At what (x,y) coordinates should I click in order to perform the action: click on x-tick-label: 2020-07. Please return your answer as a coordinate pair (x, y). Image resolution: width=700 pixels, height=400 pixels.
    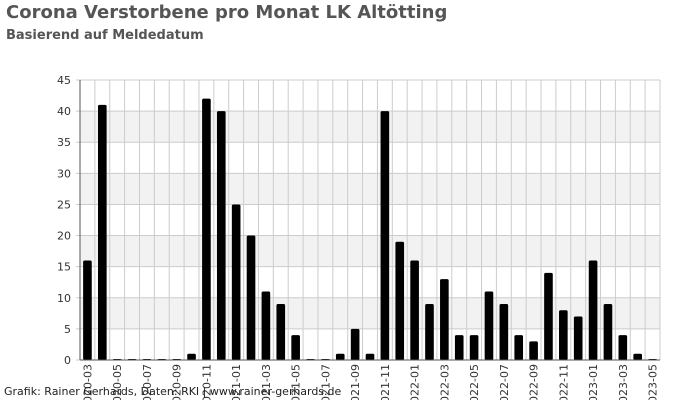
    Looking at the image, I should click on (147, 382).